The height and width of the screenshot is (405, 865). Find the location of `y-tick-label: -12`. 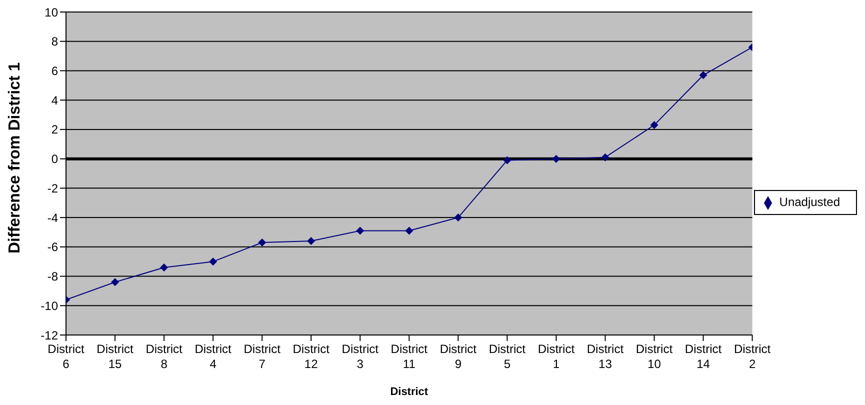

y-tick-label: -12 is located at coordinates (49, 335).